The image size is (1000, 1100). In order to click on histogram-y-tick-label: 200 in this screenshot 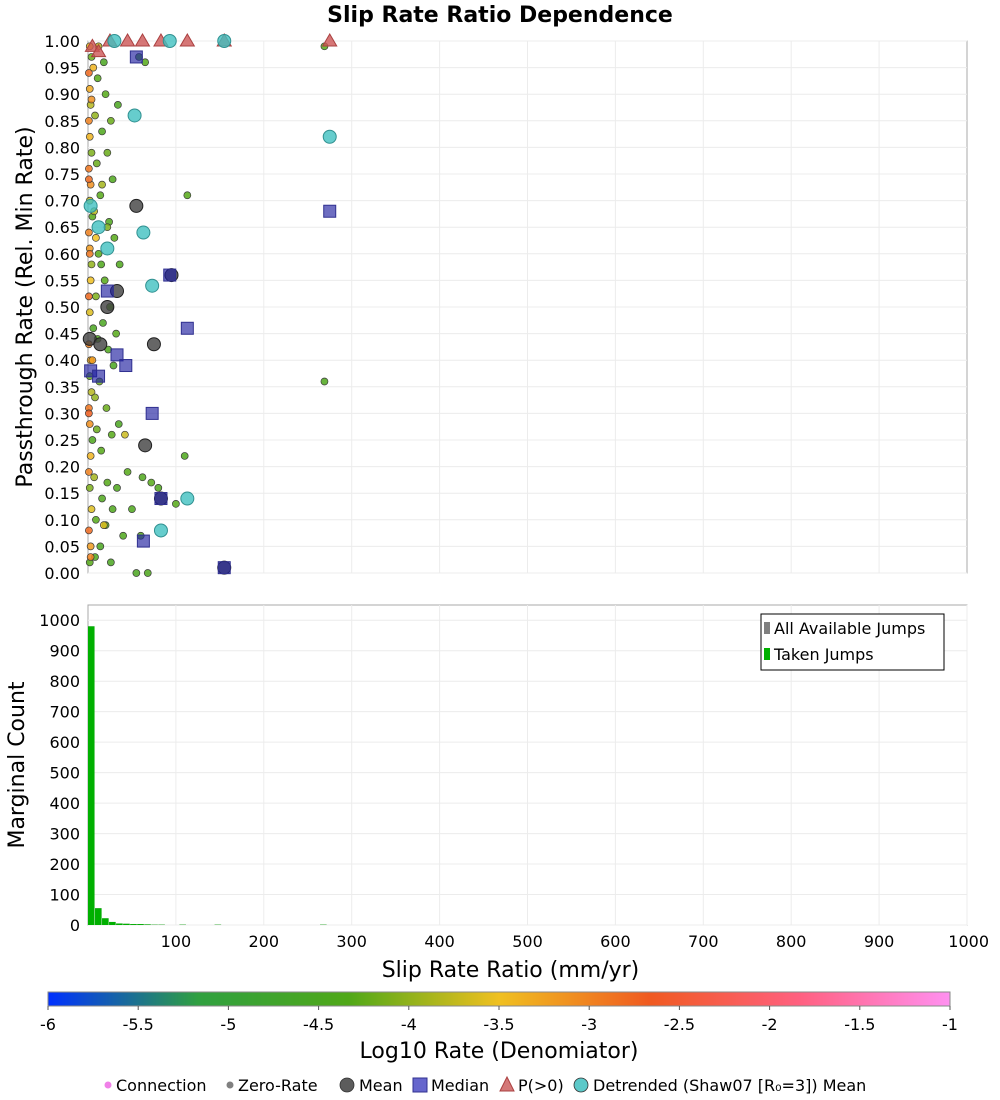, I will do `click(64, 864)`.